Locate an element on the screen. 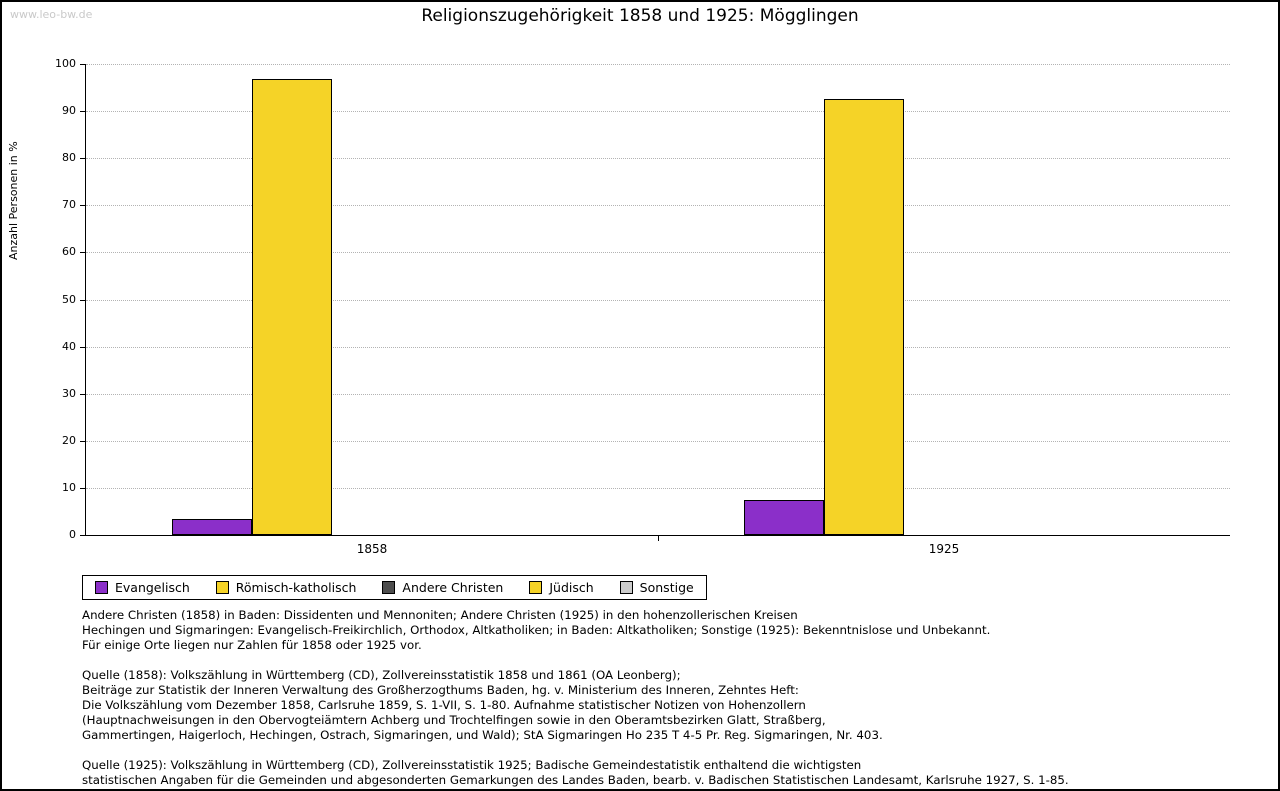  legend-item: Jüdisch is located at coordinates (561, 587).